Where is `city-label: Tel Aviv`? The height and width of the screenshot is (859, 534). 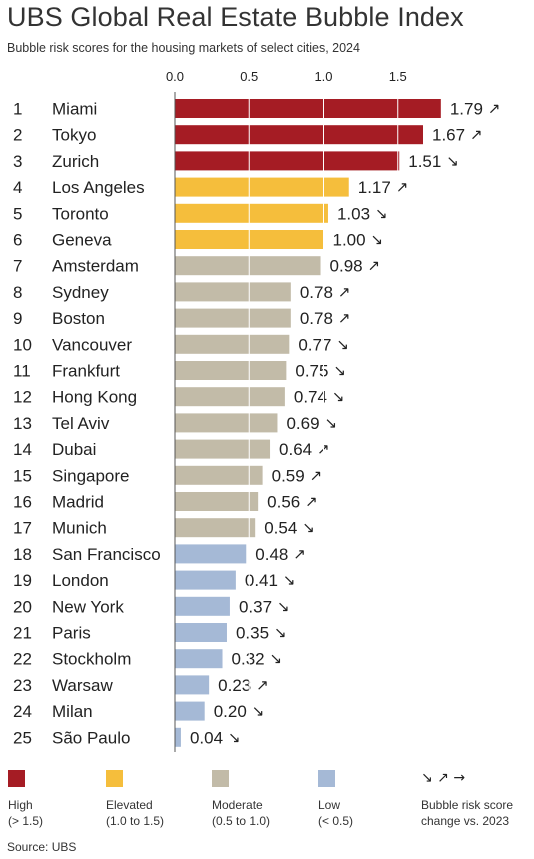
city-label: Tel Aviv is located at coordinates (81, 423).